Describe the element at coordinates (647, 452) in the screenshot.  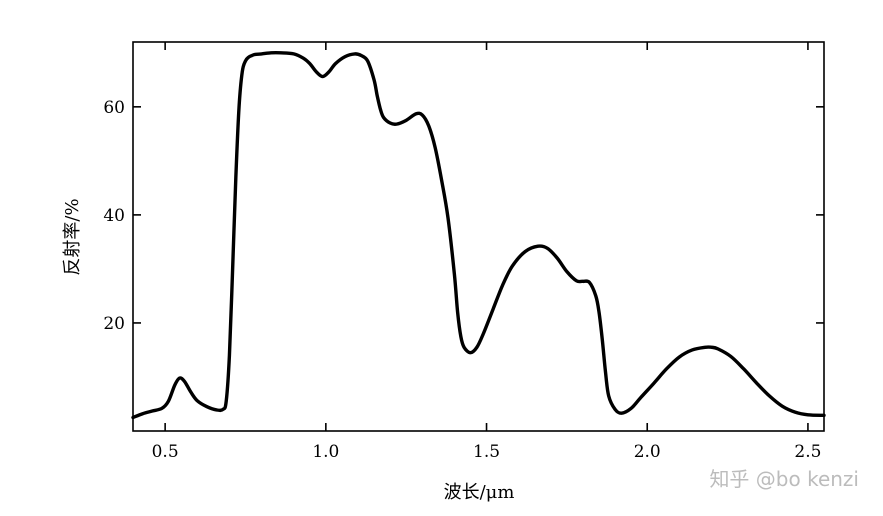
I see `x-tick-label: 2.0` at that location.